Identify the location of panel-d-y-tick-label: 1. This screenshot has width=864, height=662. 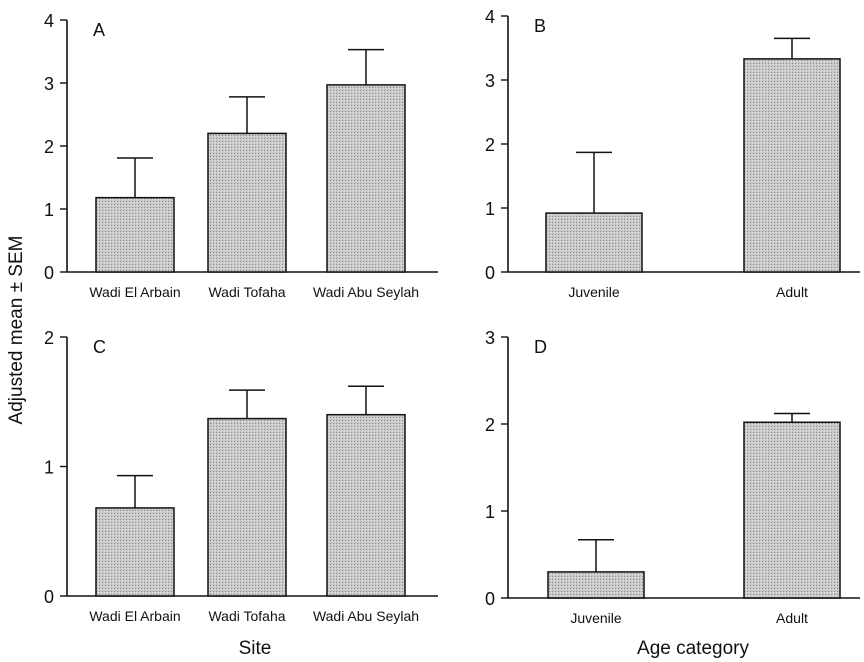
(490, 512).